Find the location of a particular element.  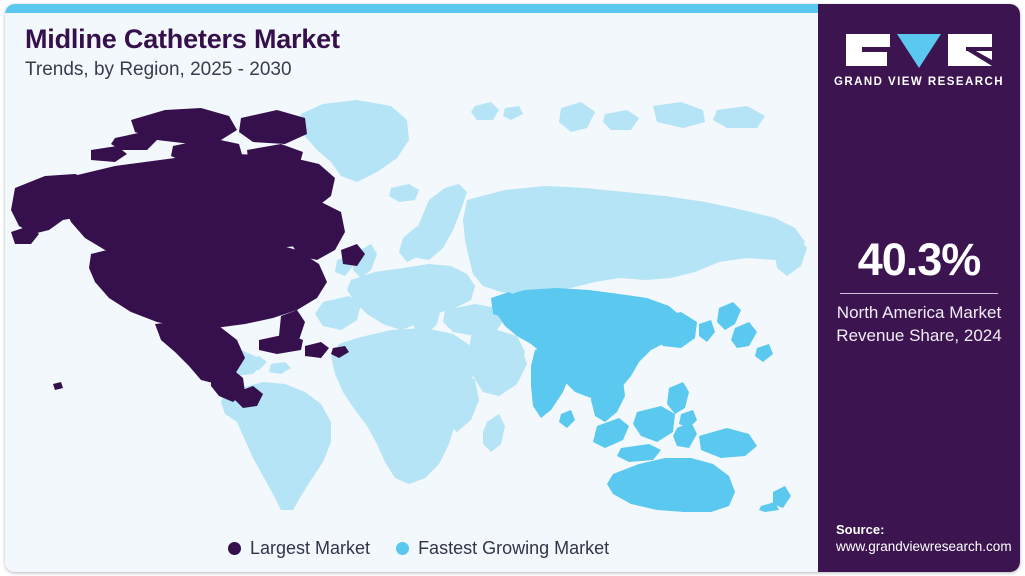

stat-divider is located at coordinates (919, 294).